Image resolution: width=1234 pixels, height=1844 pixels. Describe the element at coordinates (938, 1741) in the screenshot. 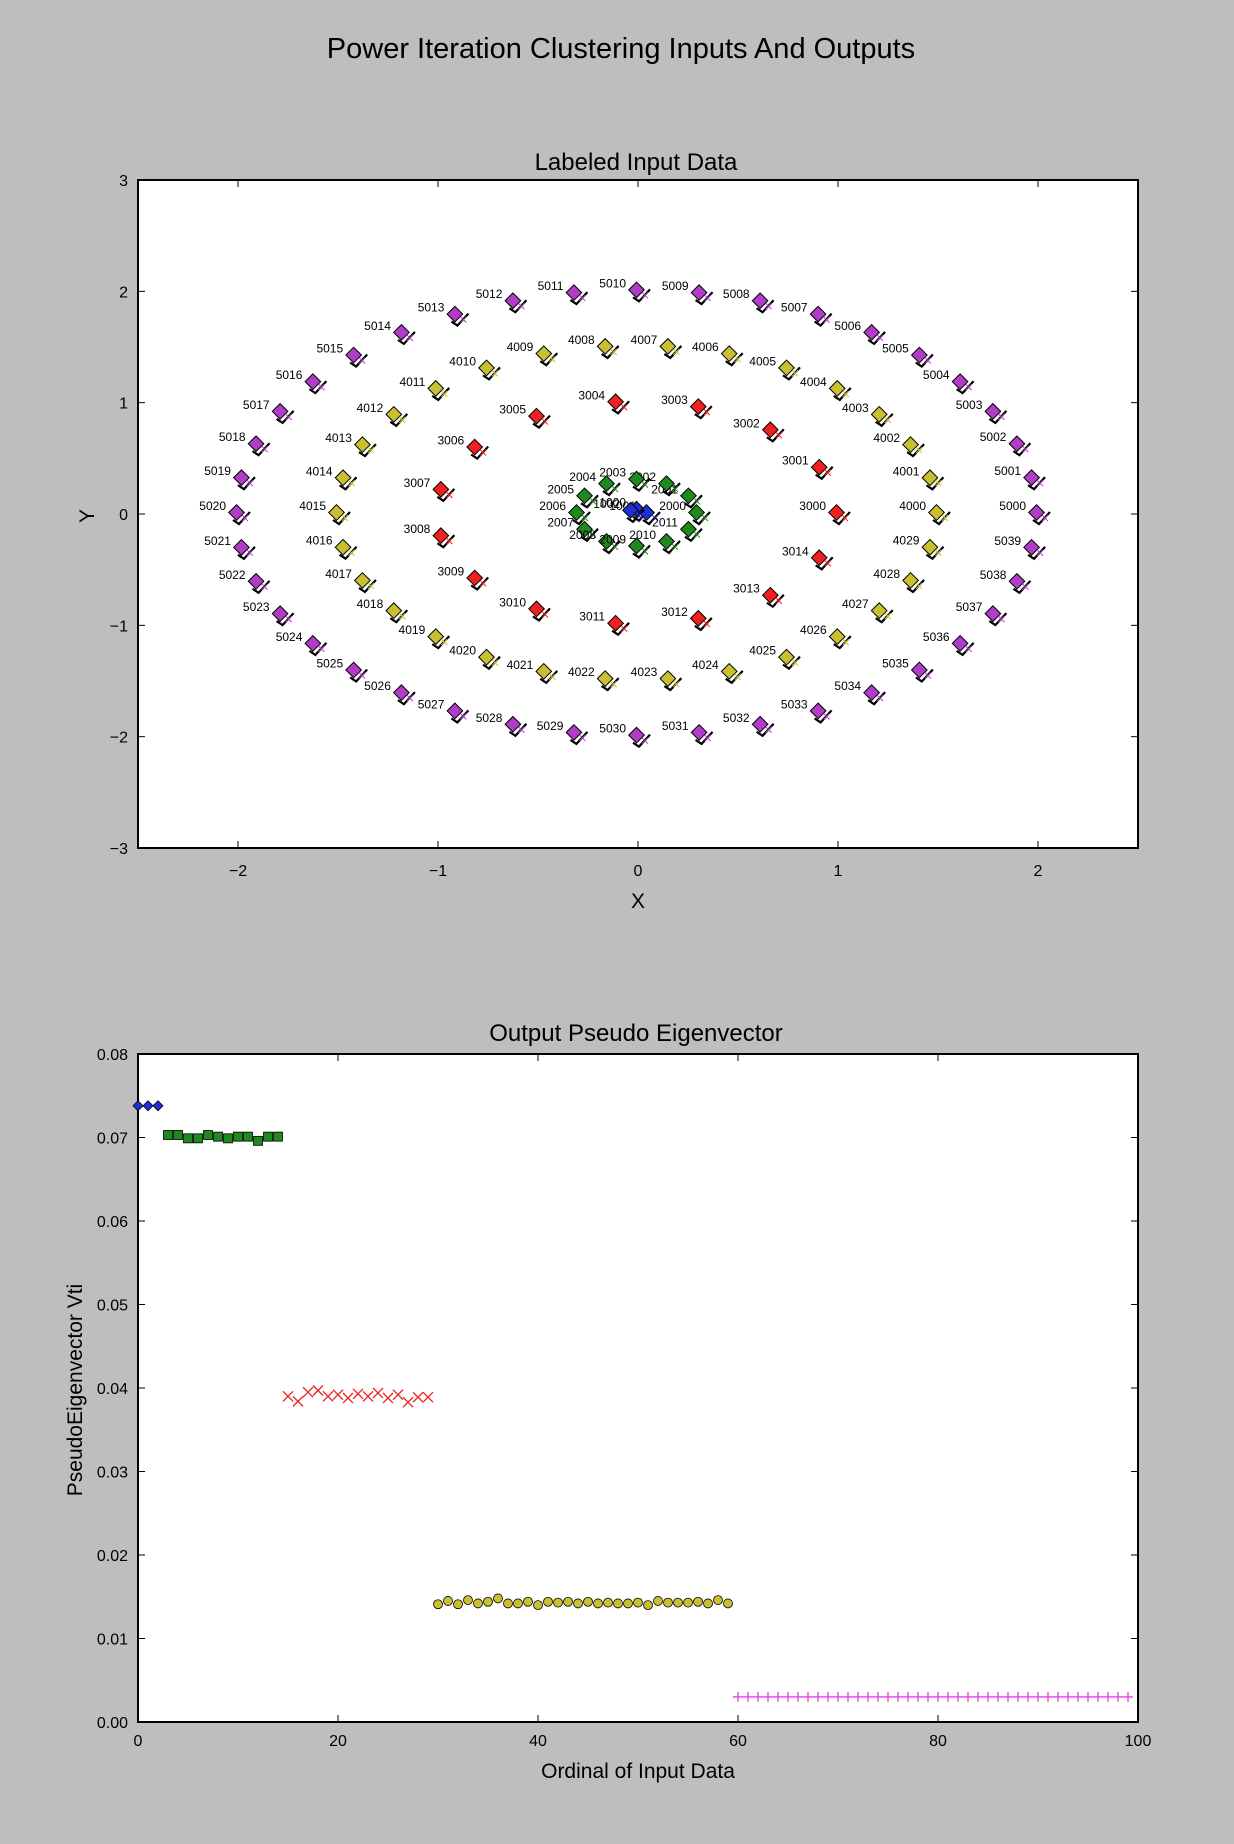

I see `x-tick-label: 80` at that location.